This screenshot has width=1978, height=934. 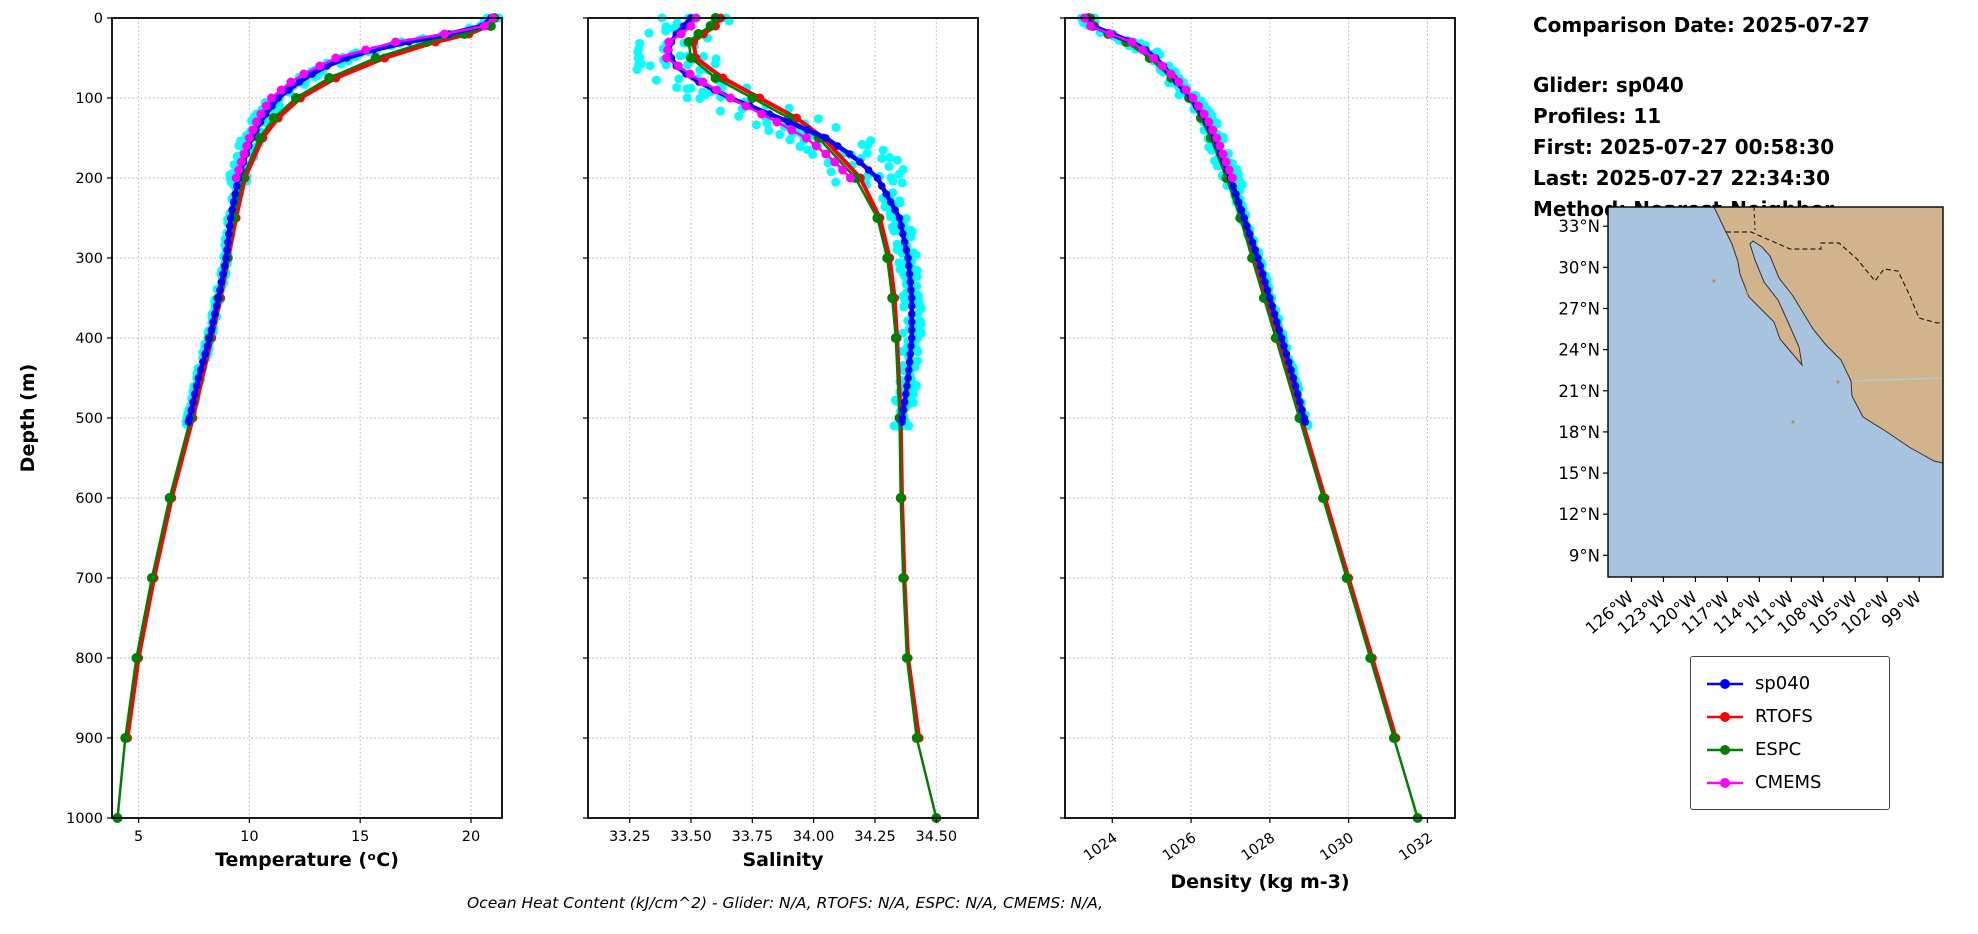 I want to click on legend-item-rtofs: RTOFS, so click(x=1790, y=716).